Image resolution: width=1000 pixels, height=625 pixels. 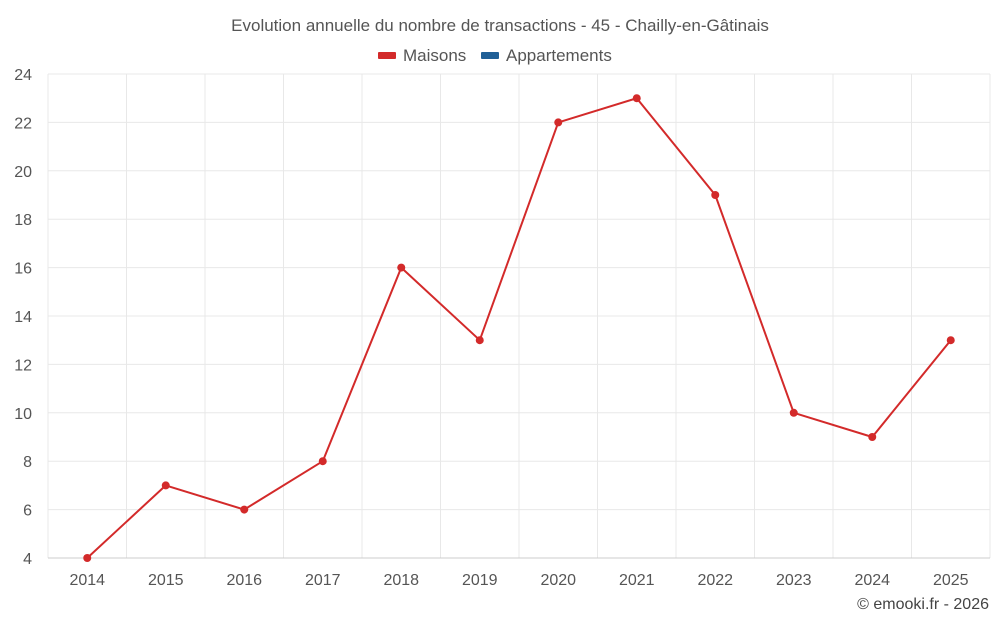 I want to click on legend-swatch-maisons, so click(x=387, y=55).